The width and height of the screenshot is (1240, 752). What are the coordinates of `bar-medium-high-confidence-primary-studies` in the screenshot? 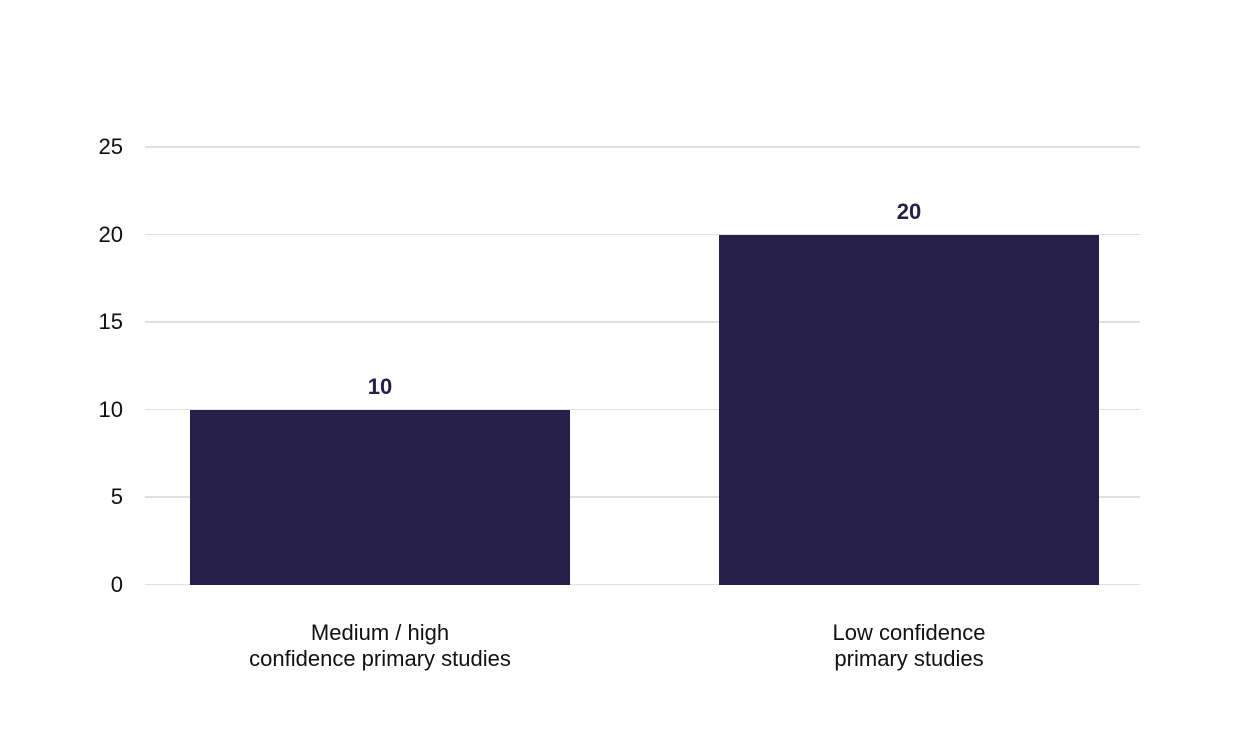 It's located at (380, 497).